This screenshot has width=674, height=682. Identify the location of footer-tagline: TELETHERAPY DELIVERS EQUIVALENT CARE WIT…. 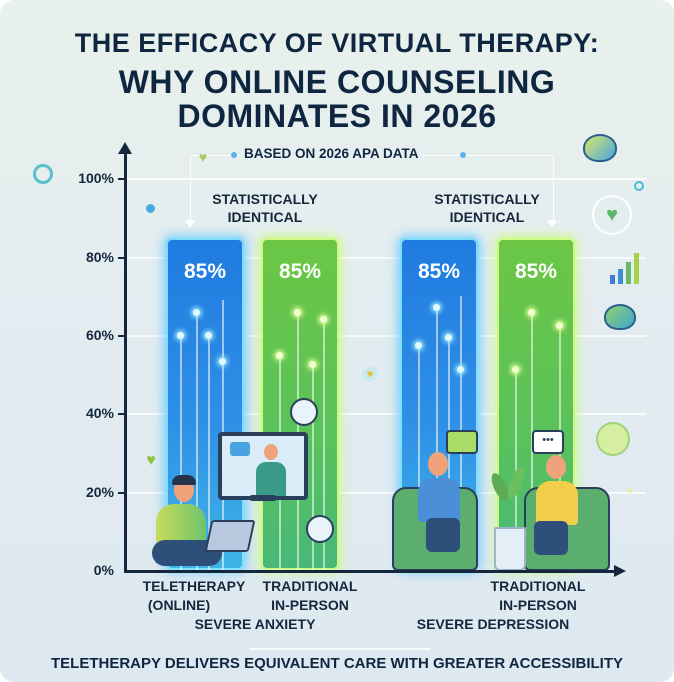
(337, 663).